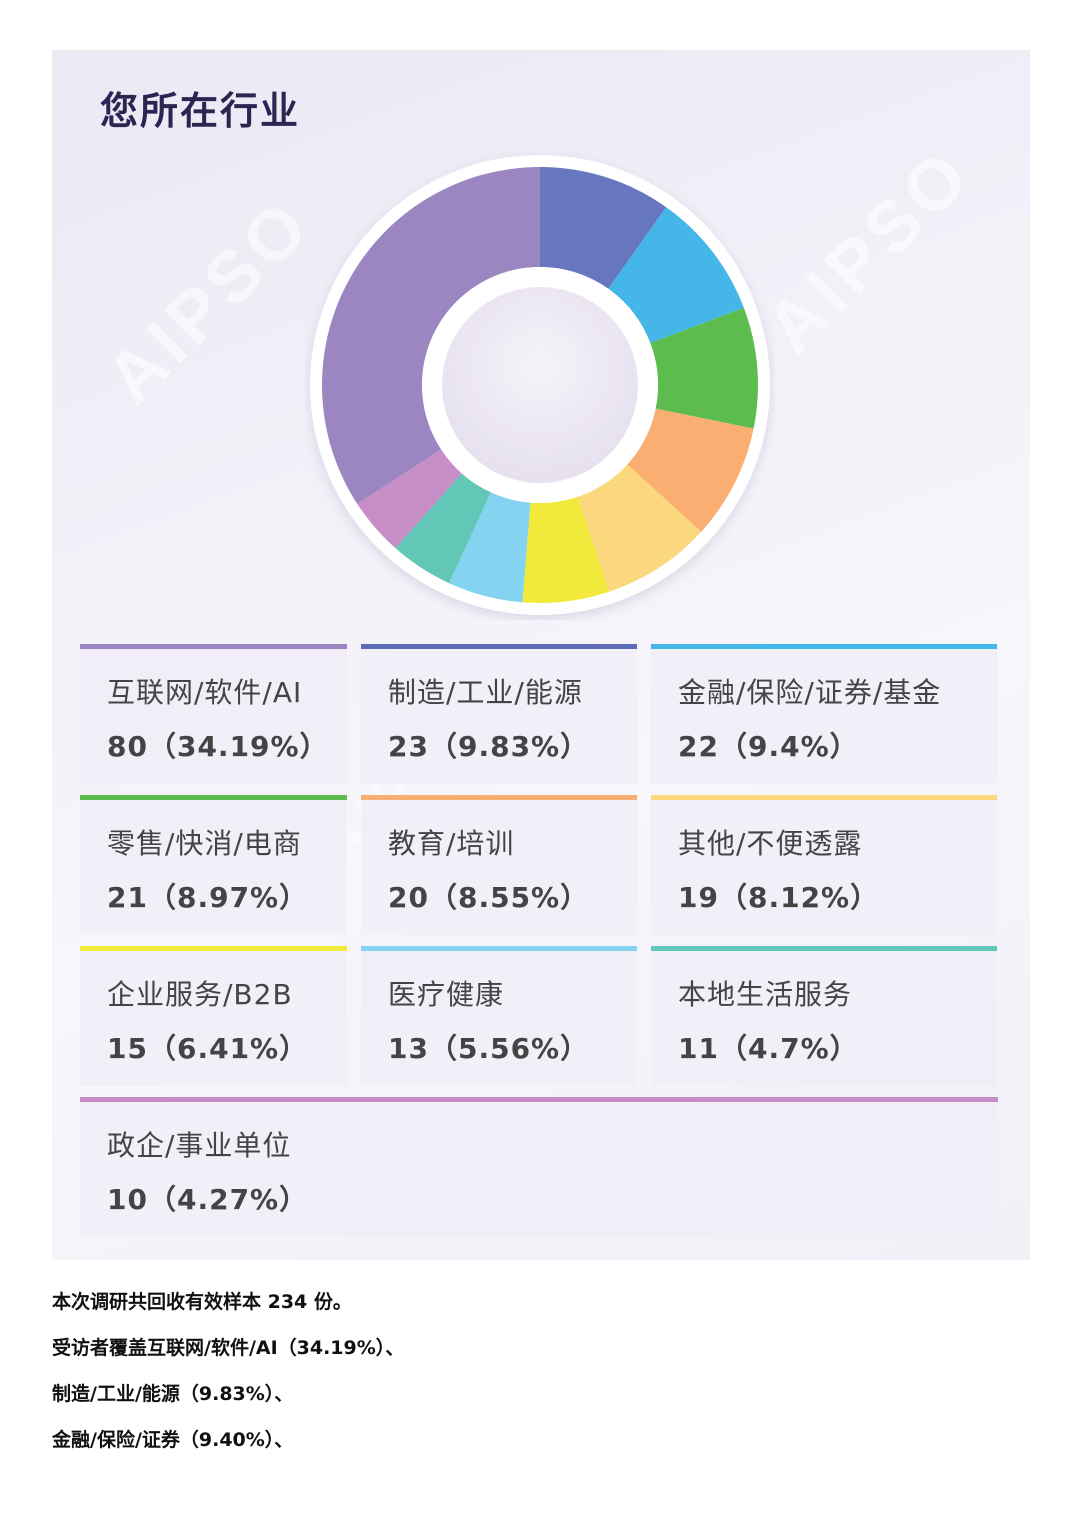 The width and height of the screenshot is (1080, 1526). What do you see at coordinates (208, 1048) in the screenshot?
I see `legend-value: 15（6.41%）` at bounding box center [208, 1048].